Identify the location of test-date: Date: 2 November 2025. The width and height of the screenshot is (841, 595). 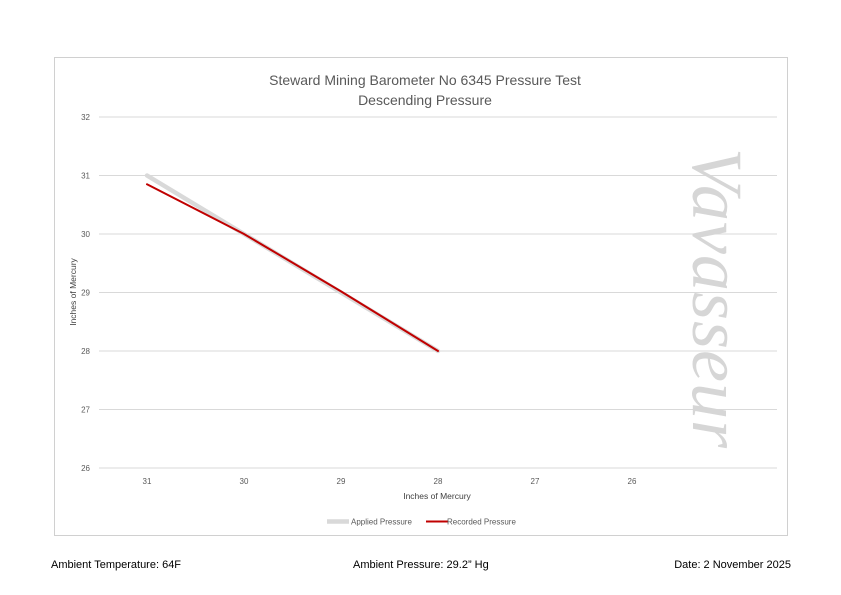
(732, 565).